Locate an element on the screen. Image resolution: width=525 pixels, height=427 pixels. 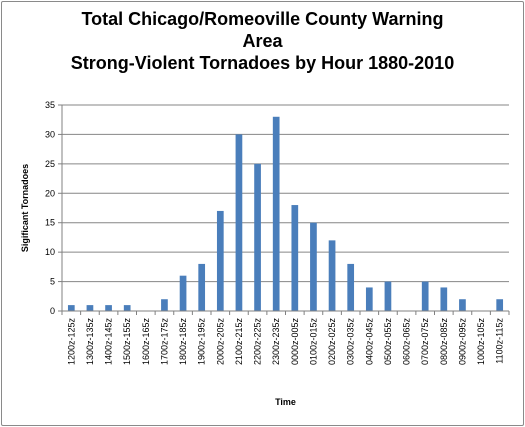
y-tick-label: 0 is located at coordinates (52, 311).